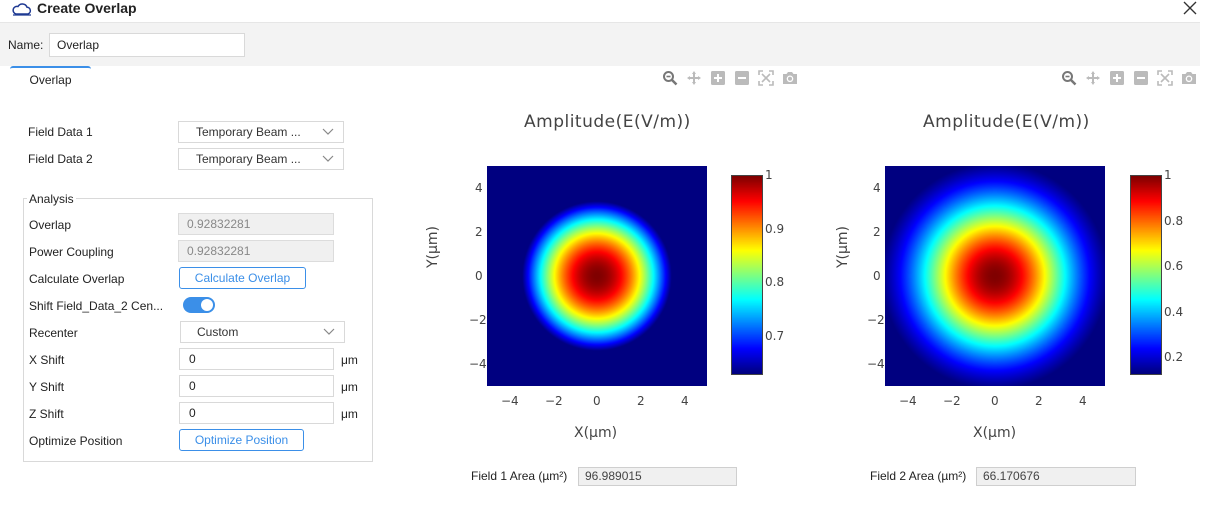  Describe the element at coordinates (46, 414) in the screenshot. I see `z-shift-label: Z Shift` at that location.